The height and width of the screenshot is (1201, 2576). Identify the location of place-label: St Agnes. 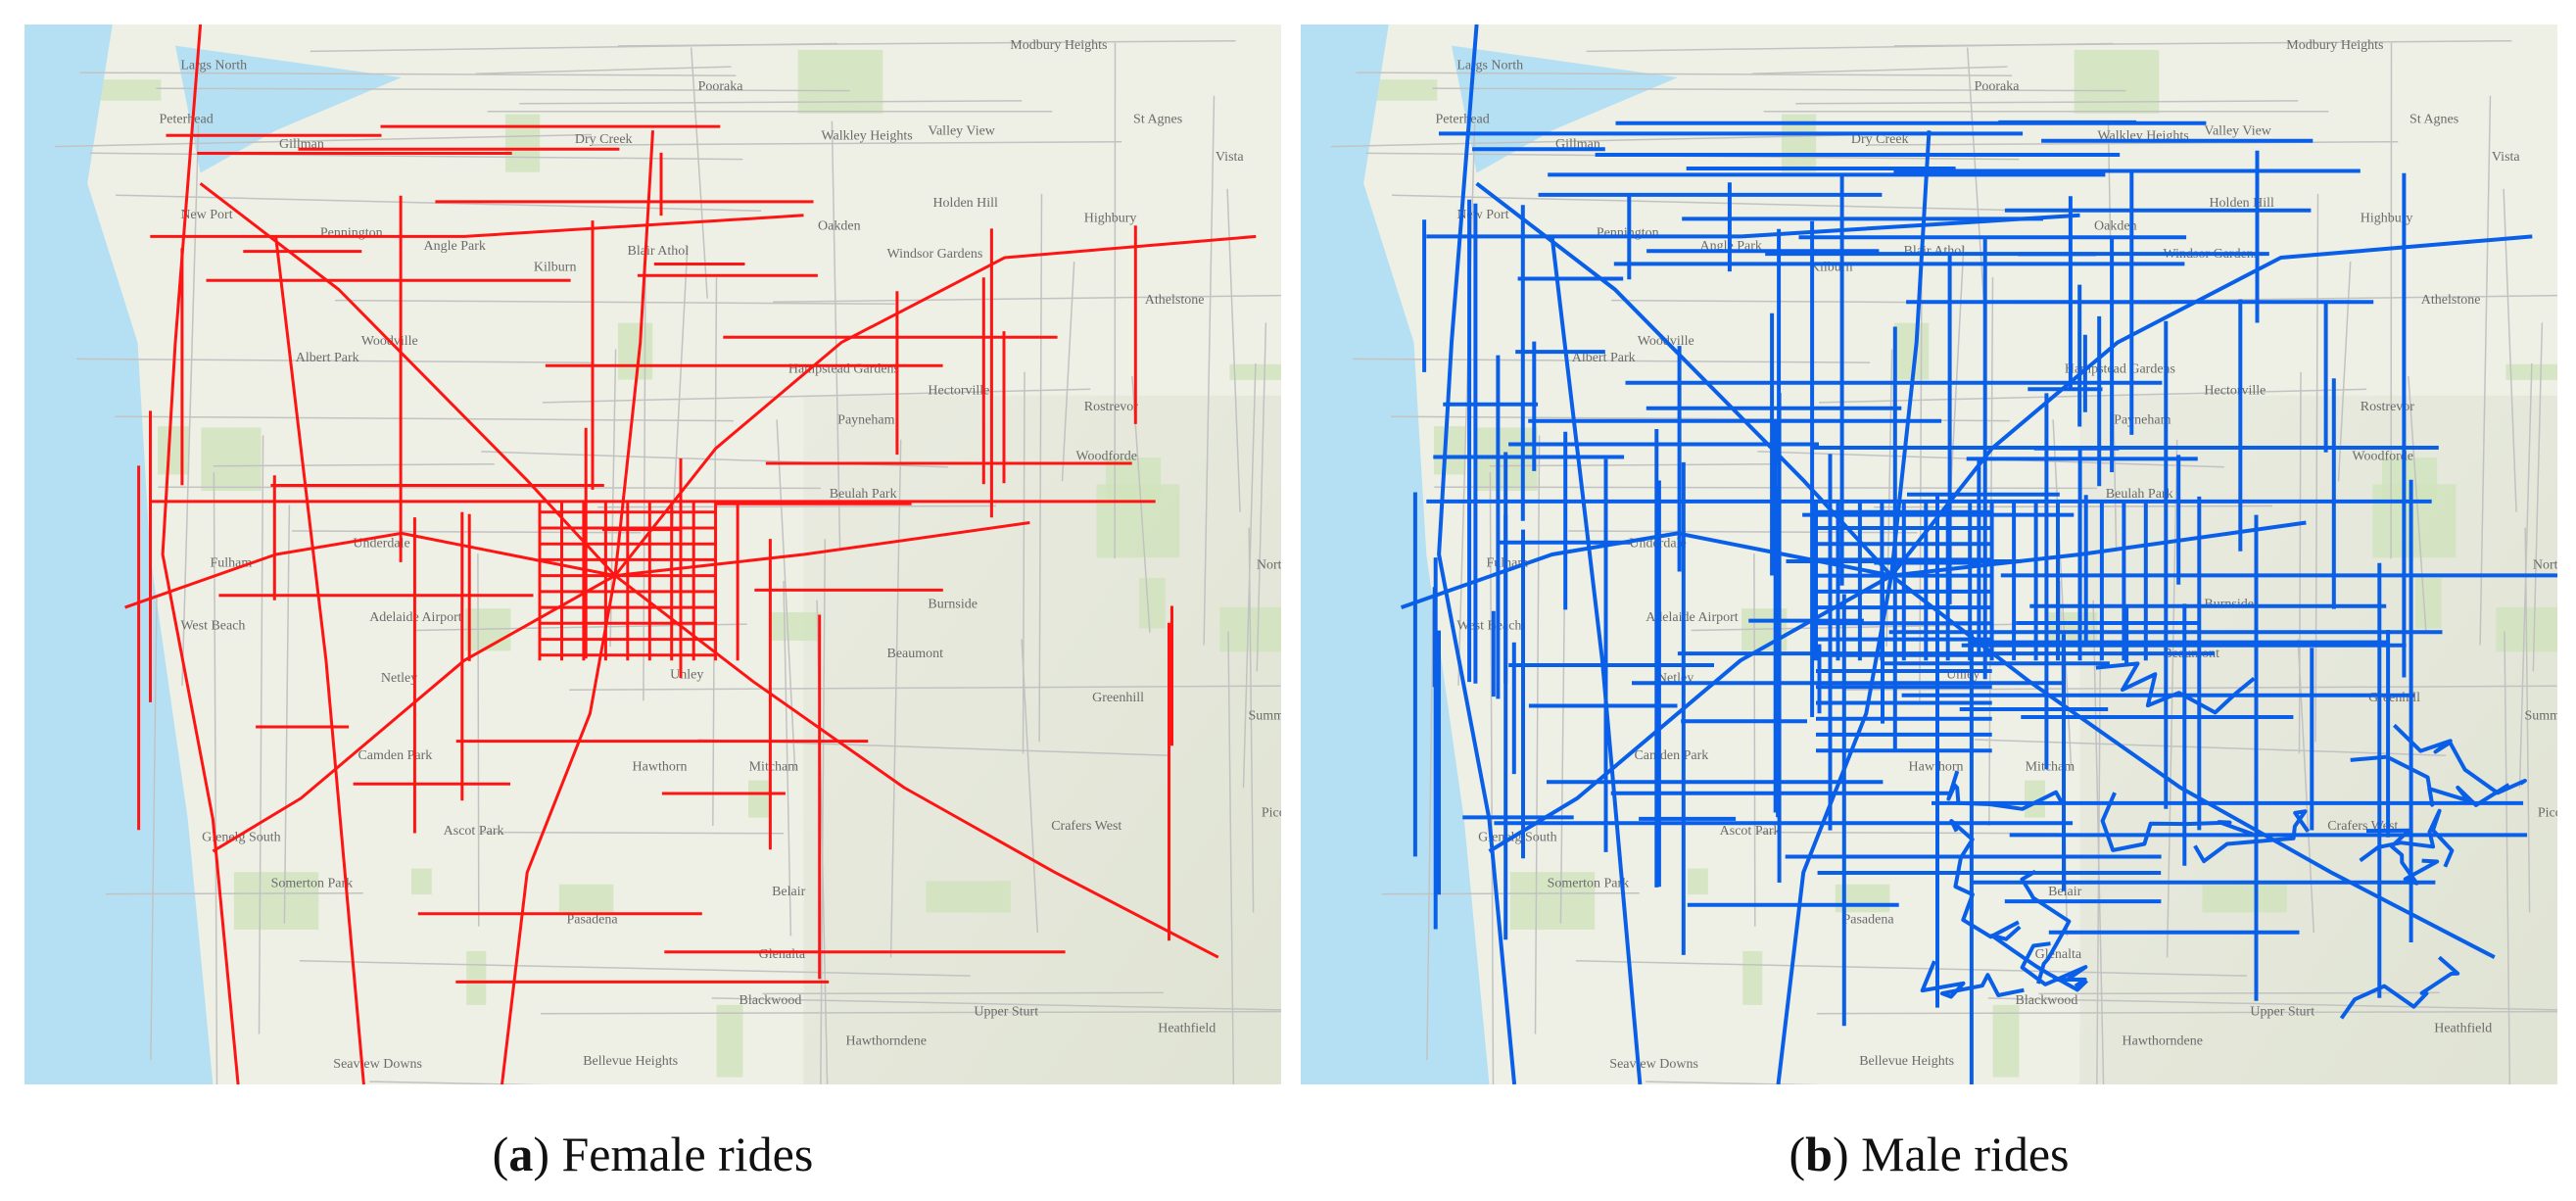
(2433, 120).